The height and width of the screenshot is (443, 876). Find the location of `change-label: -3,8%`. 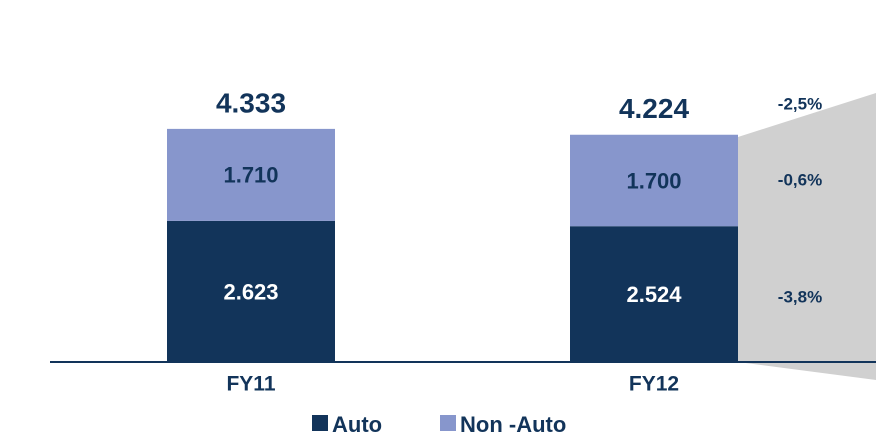

change-label: -3,8% is located at coordinates (800, 296).